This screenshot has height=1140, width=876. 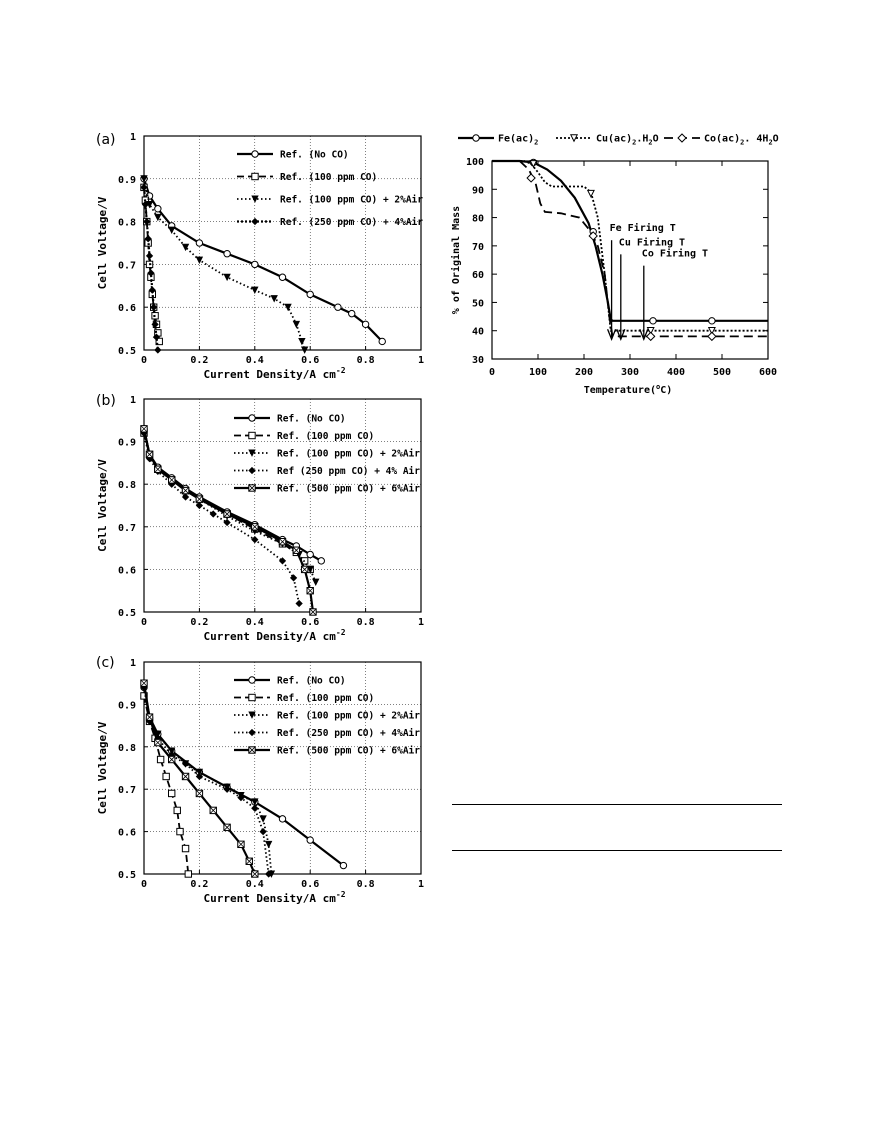 I want to click on y-tick-label: 80, so click(x=478, y=219).